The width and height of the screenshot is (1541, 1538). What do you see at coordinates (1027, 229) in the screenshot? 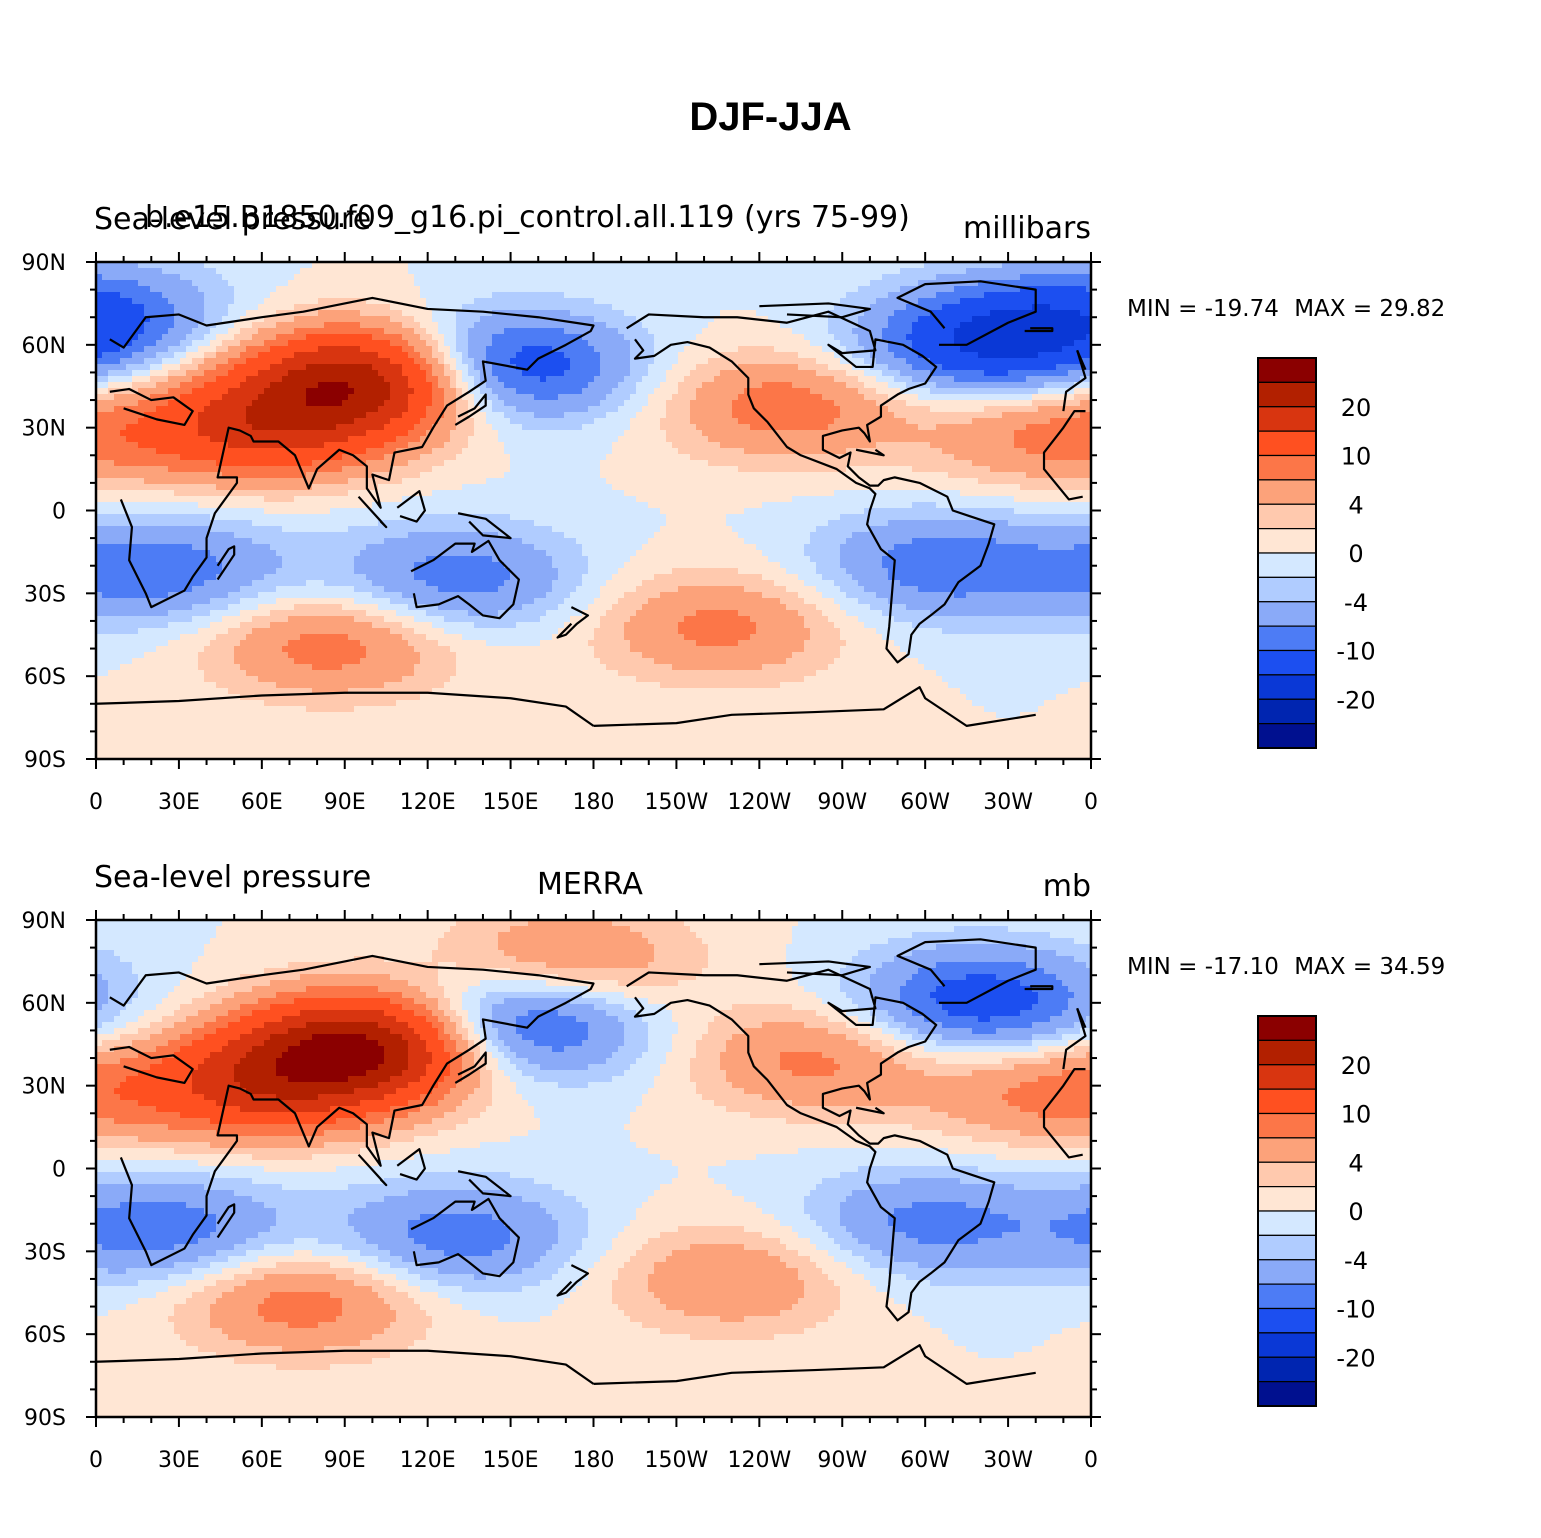
I see `panel-units-label: millibars` at bounding box center [1027, 229].